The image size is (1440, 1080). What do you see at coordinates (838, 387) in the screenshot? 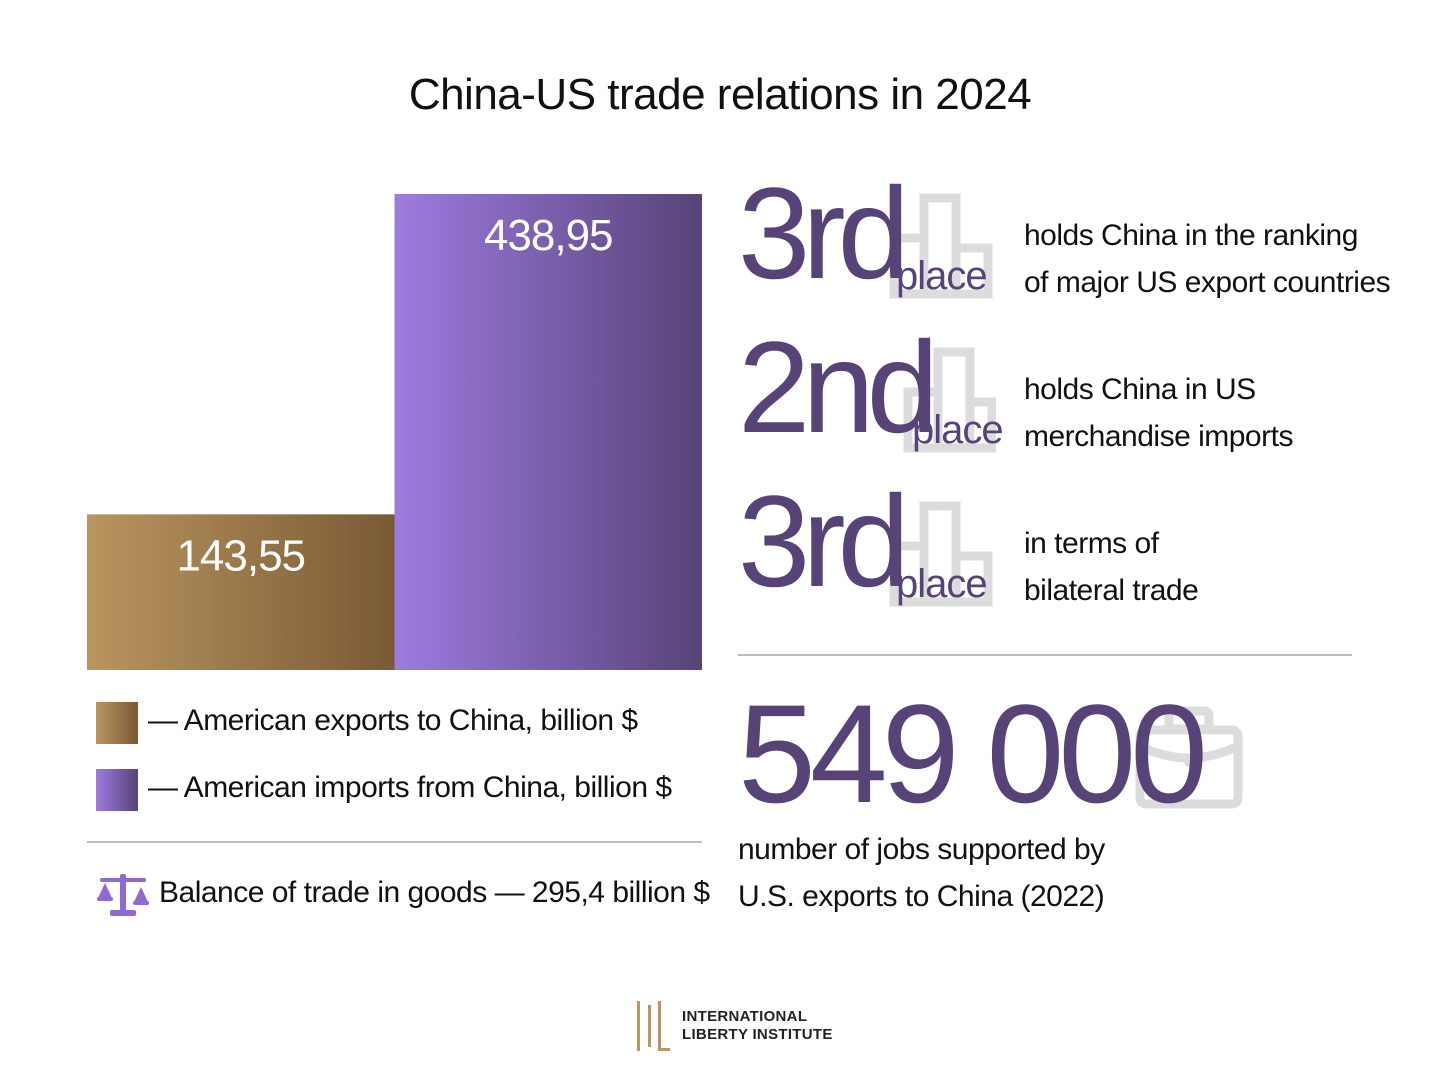
I see `rank-number: 2nd` at bounding box center [838, 387].